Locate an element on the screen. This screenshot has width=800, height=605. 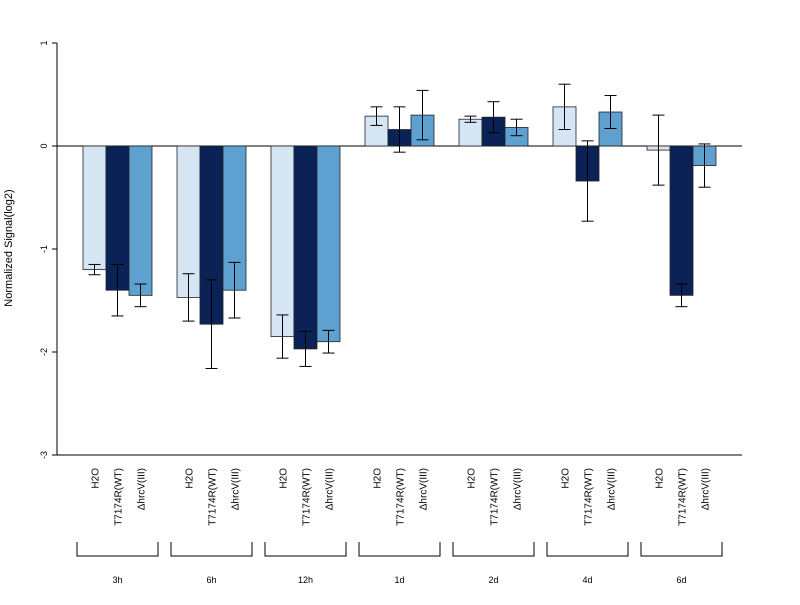
y-tick-label: -1 is located at coordinates (44, 249).